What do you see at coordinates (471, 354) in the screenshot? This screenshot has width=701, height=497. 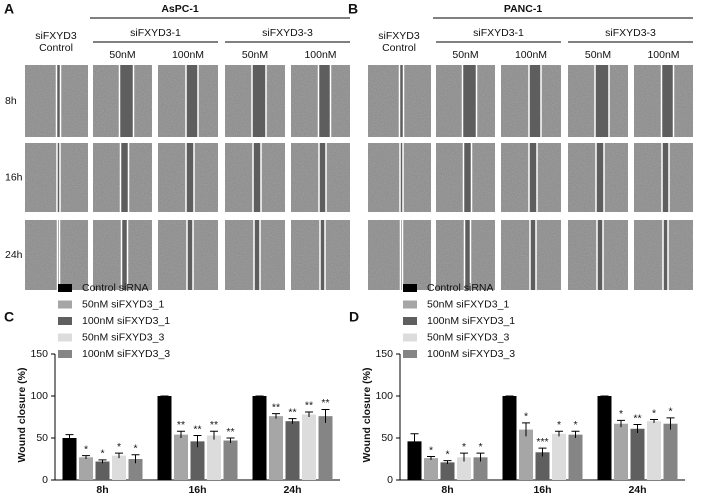 I see `legend-label: 100nM siFXYD3_3` at bounding box center [471, 354].